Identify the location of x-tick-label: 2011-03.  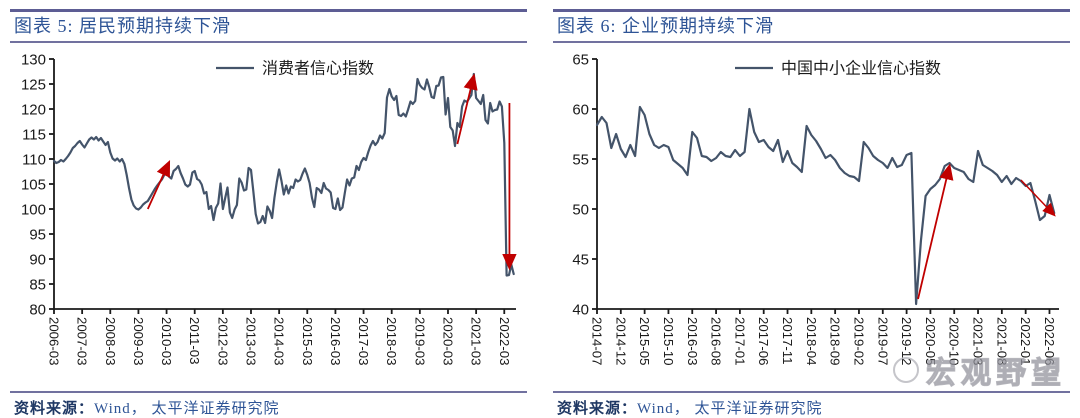
(194, 340).